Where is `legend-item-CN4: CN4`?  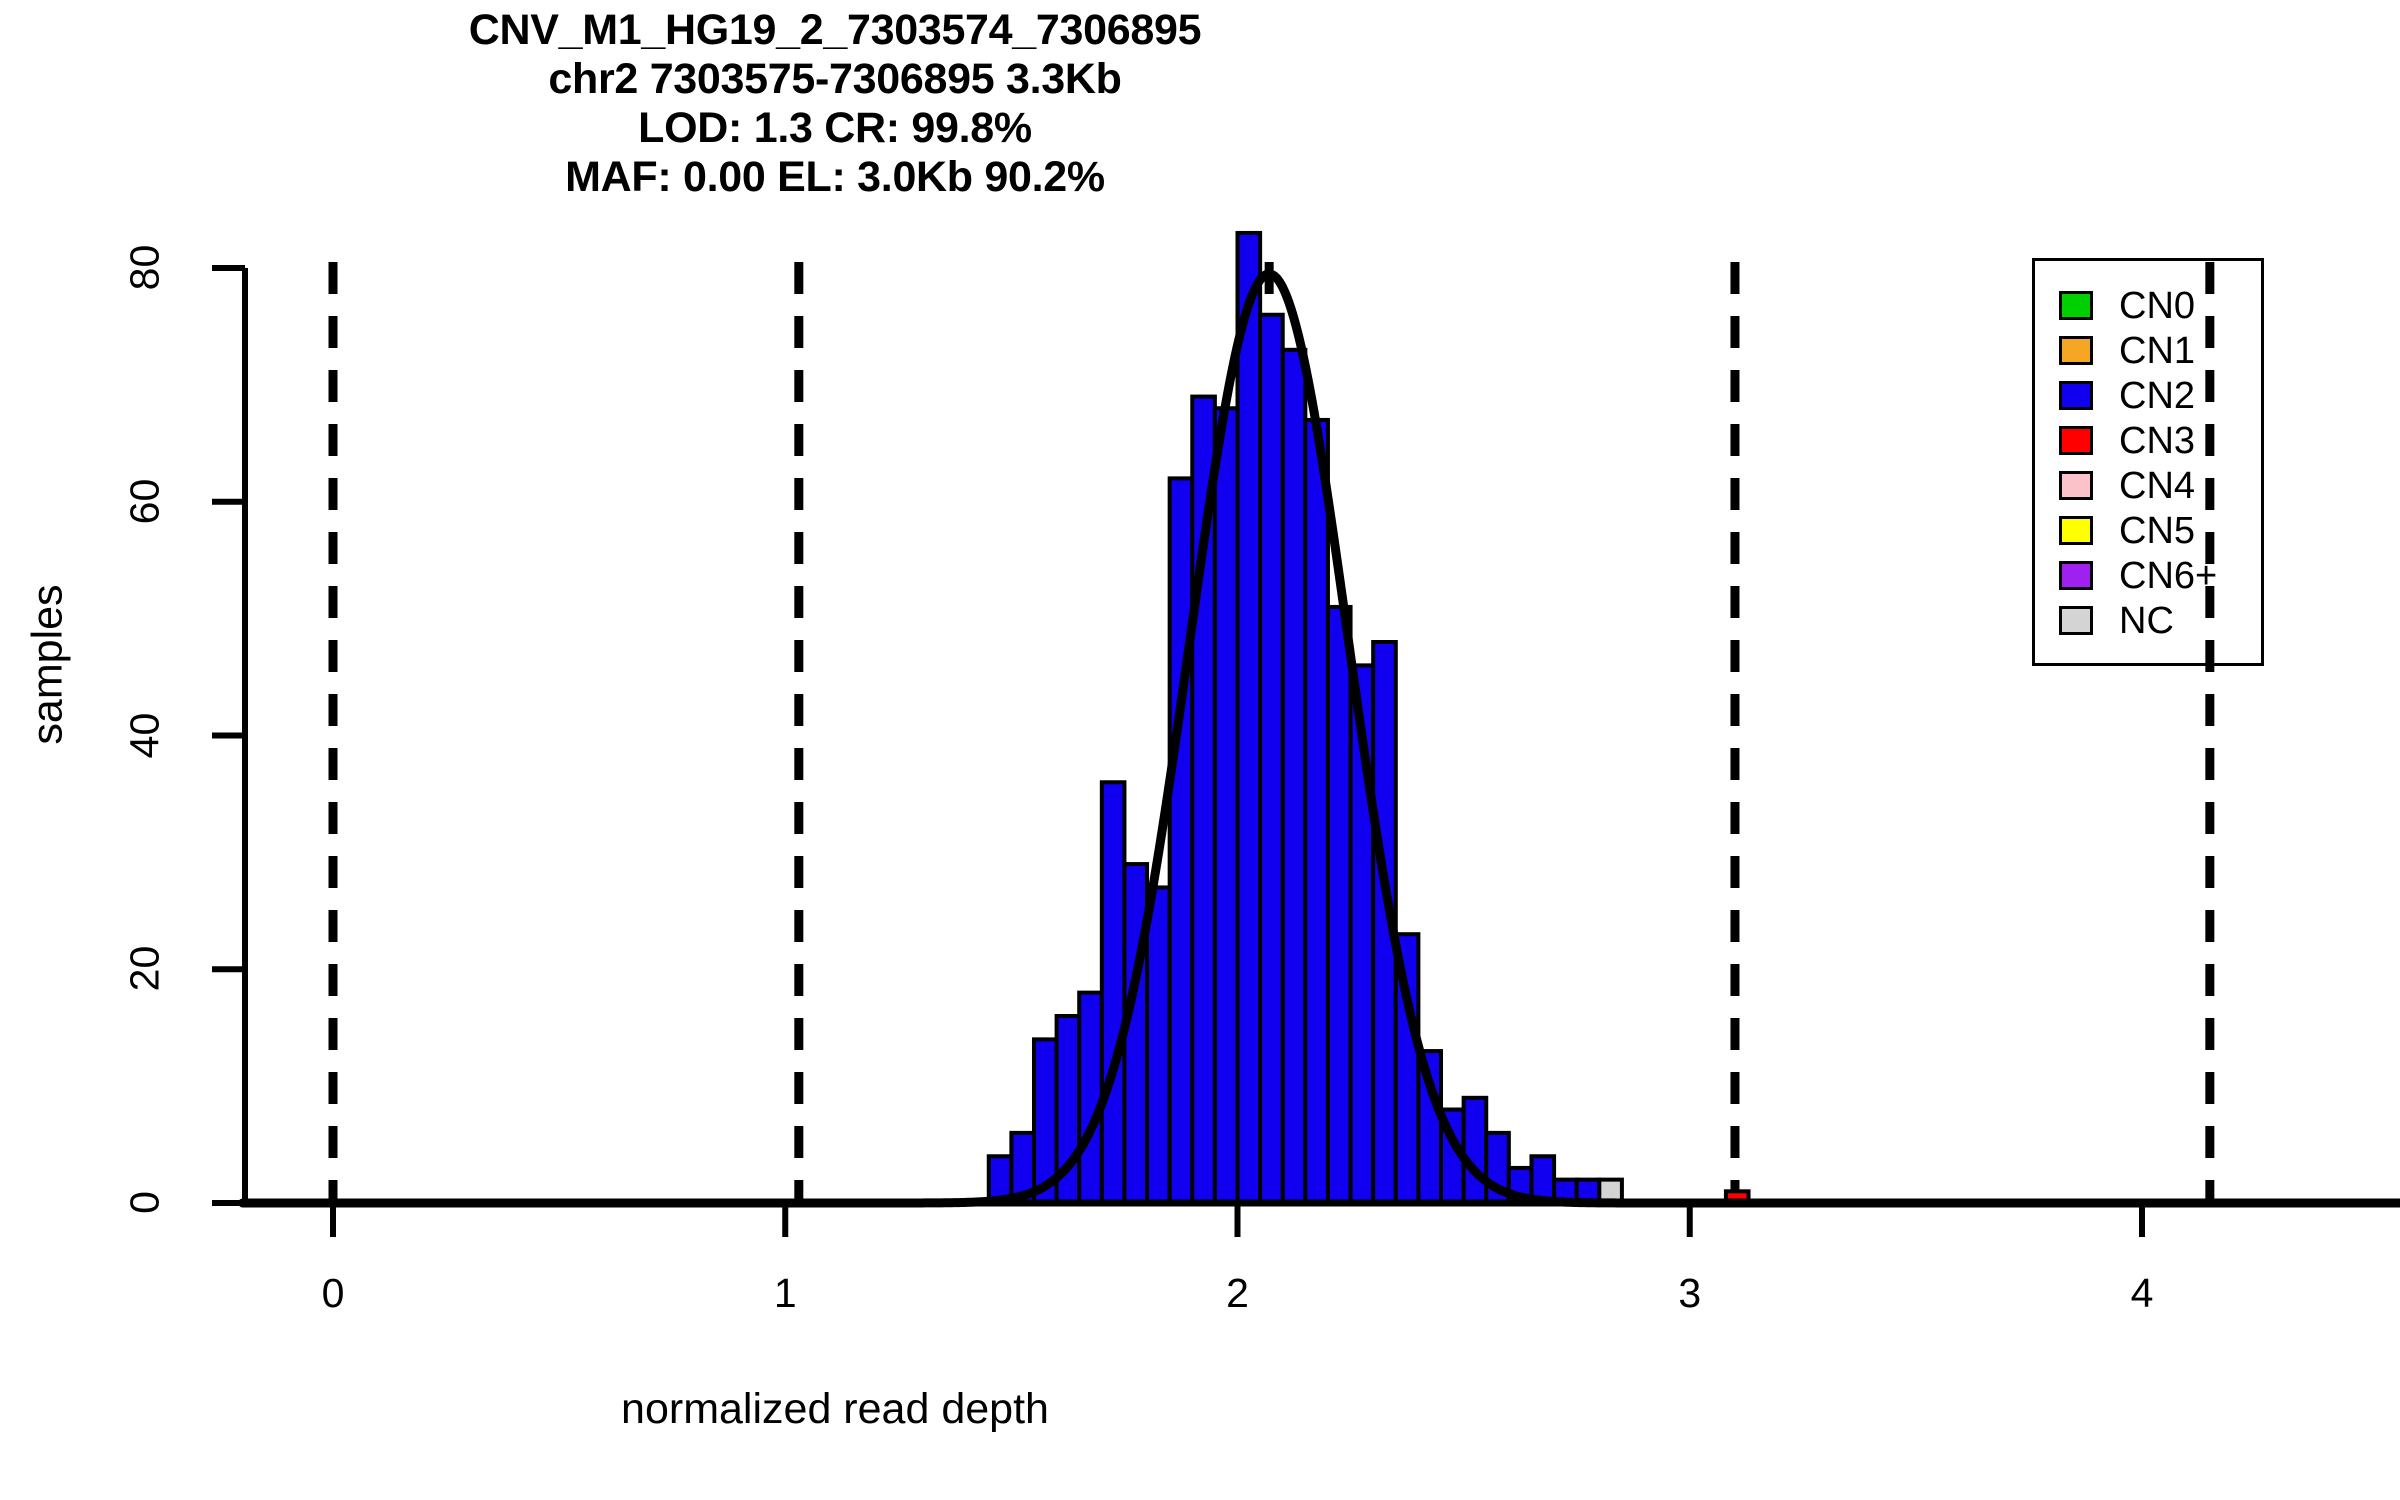
legend-item-CN4: CN4 is located at coordinates (2148, 485).